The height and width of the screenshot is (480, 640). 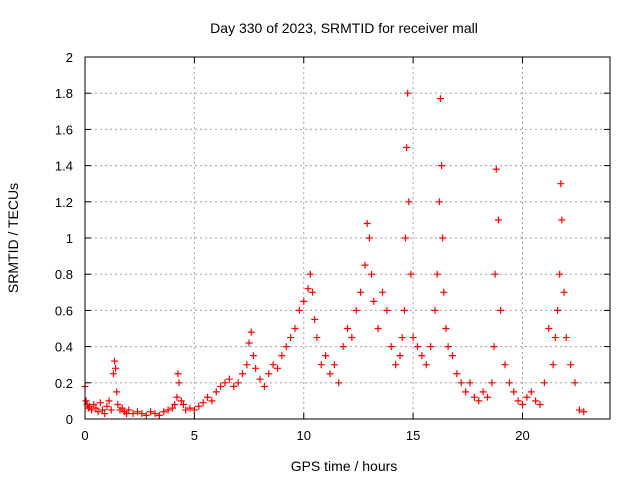 What do you see at coordinates (64, 310) in the screenshot?
I see `y-tick-label: 0.6` at bounding box center [64, 310].